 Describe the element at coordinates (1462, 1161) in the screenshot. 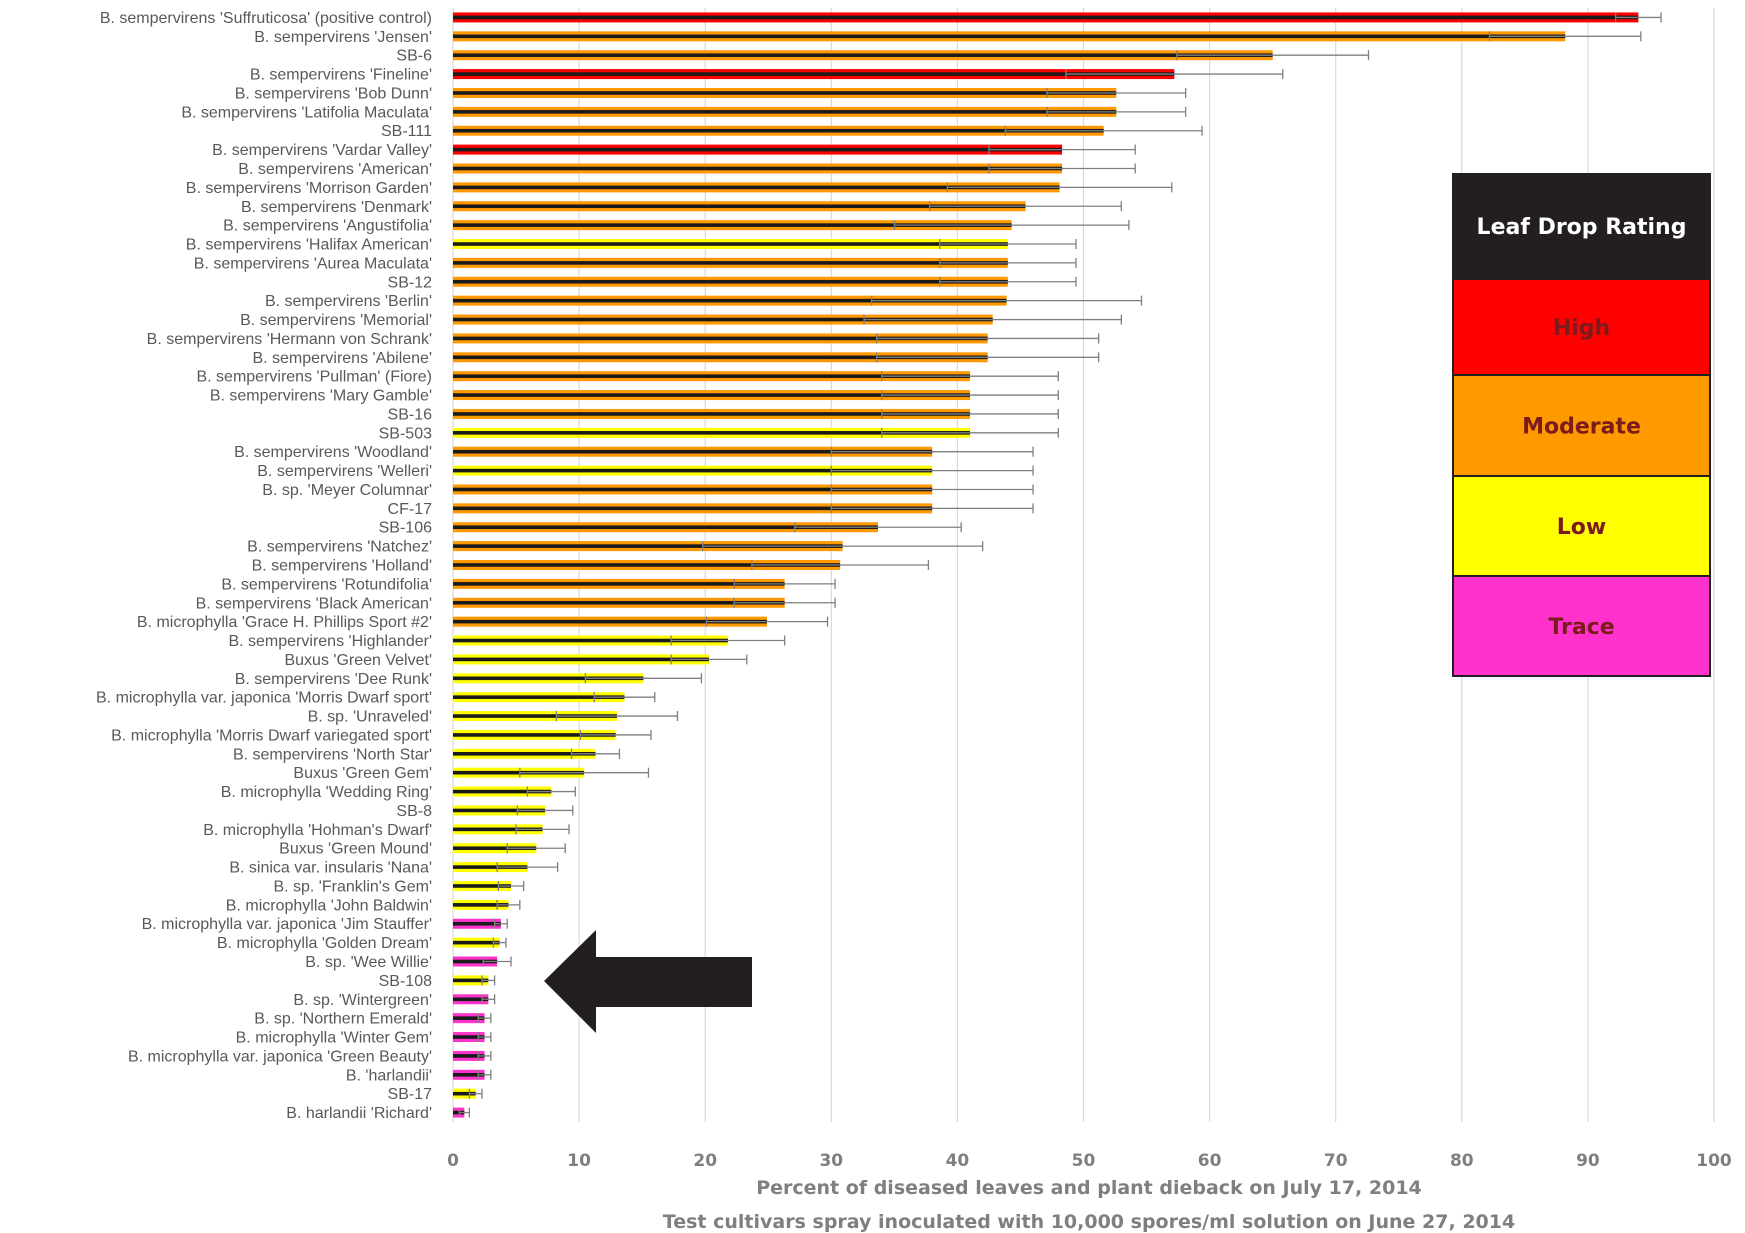

I see `x-tick-label: 80` at that location.